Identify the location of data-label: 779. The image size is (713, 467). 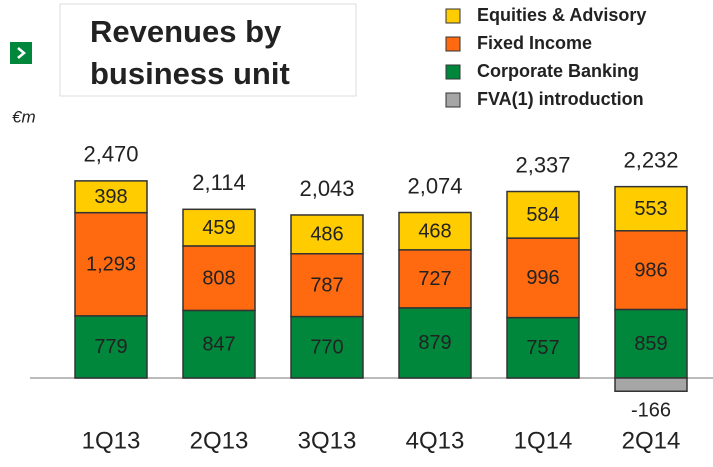
(110, 347).